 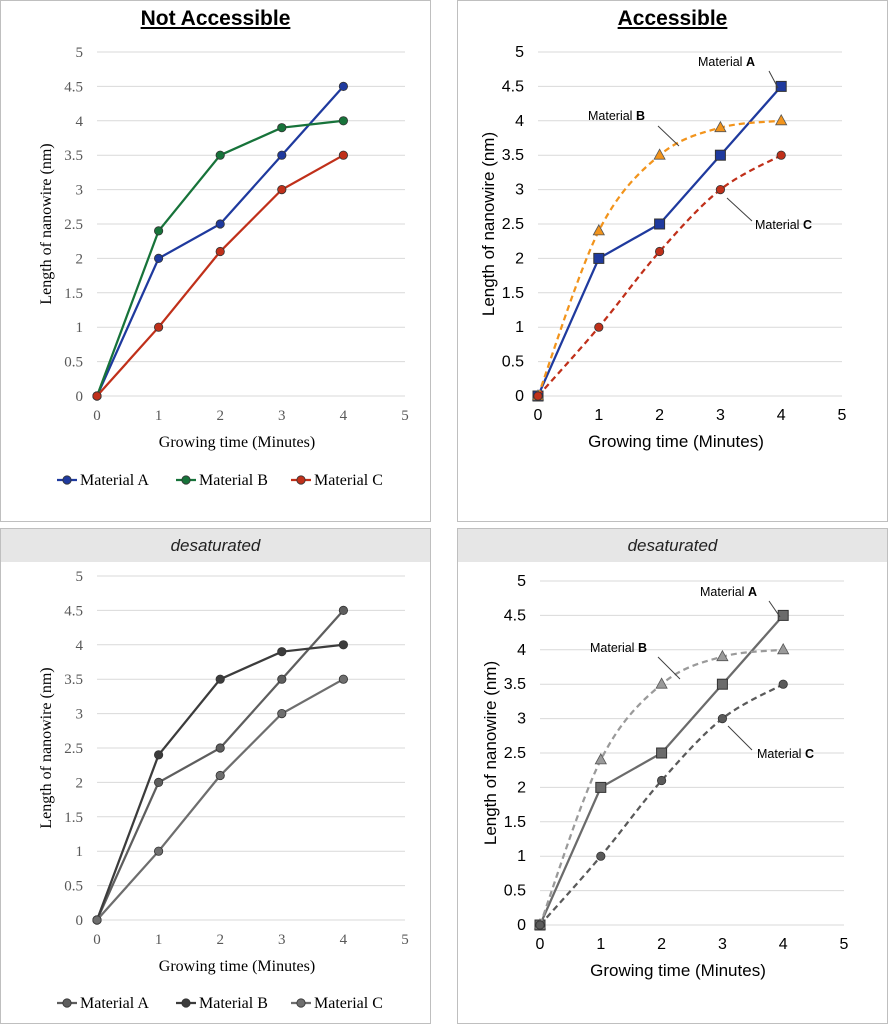 What do you see at coordinates (80, 646) in the screenshot?
I see `y-tick-label: 4` at bounding box center [80, 646].